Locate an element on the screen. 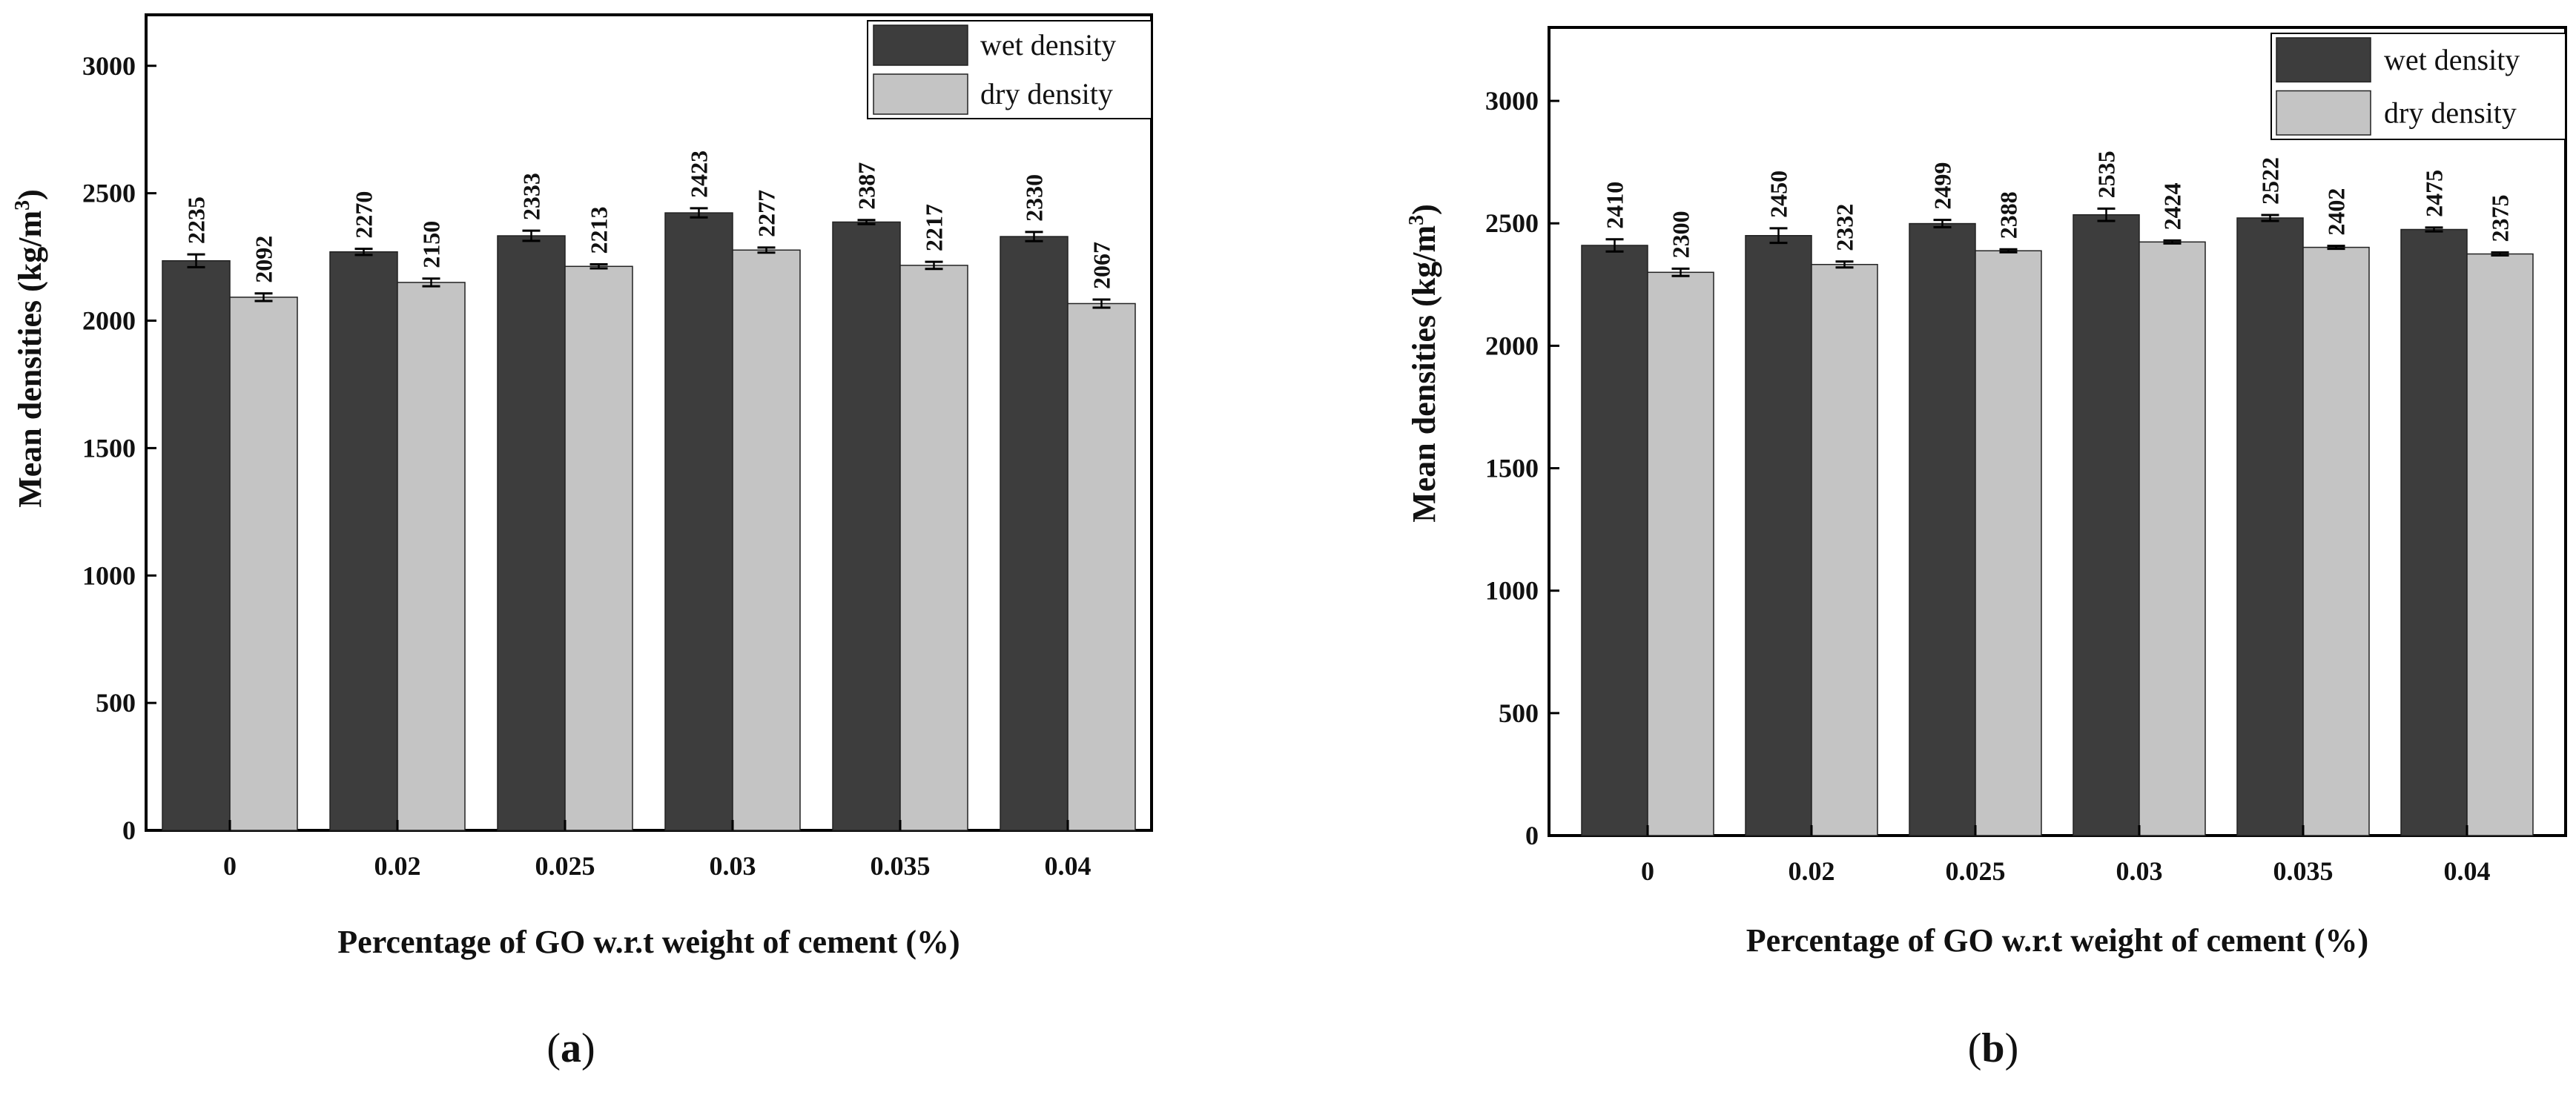 Image resolution: width=2576 pixels, height=1098 pixels. data-label: 2499 is located at coordinates (1942, 186).